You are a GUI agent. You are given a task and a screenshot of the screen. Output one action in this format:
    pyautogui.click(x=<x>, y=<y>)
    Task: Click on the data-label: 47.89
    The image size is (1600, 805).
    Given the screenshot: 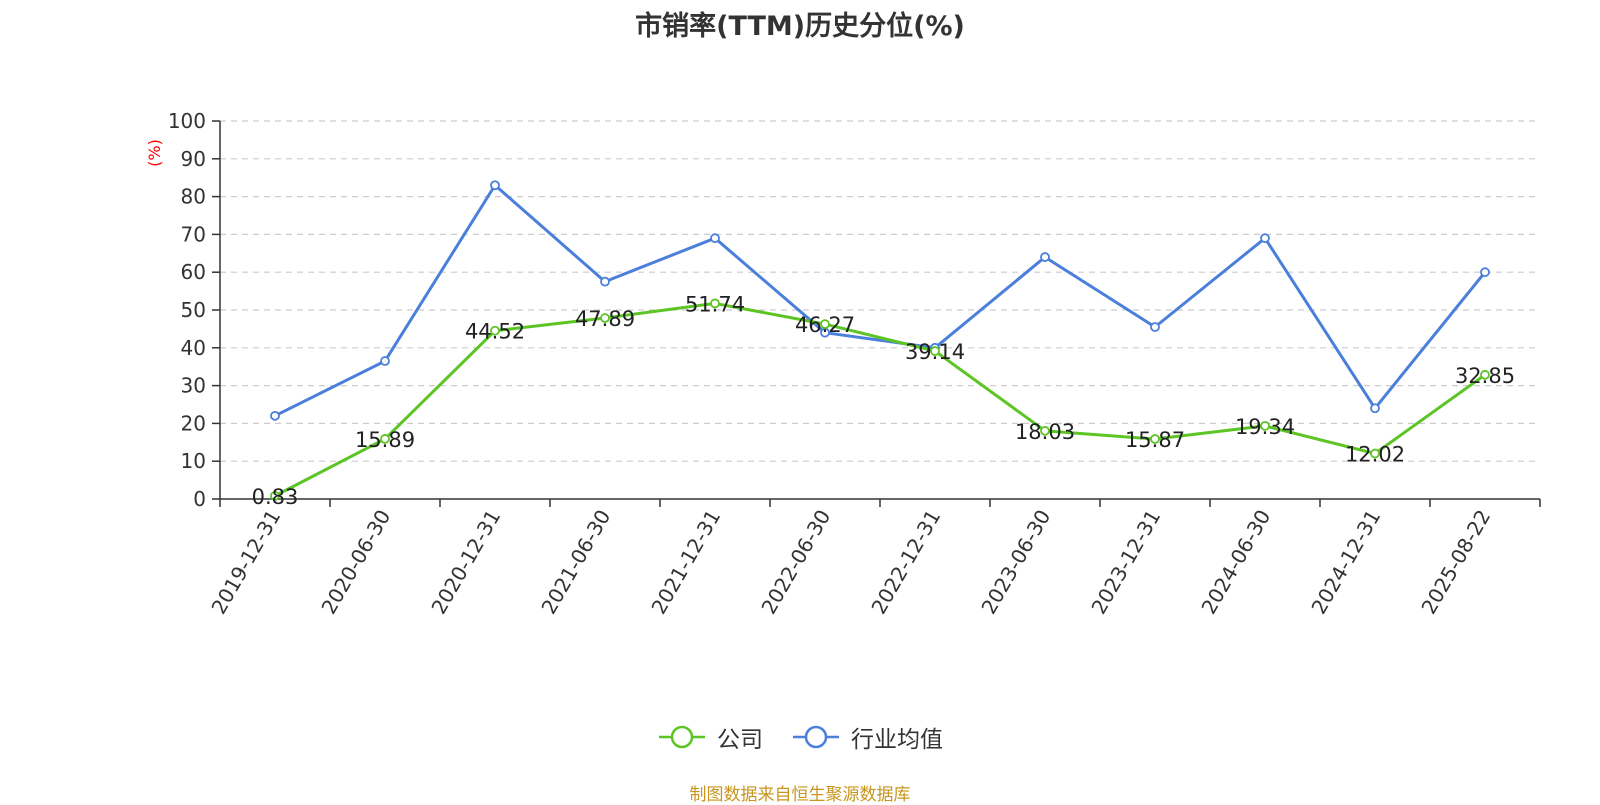 What is the action you would take?
    pyautogui.click(x=605, y=319)
    